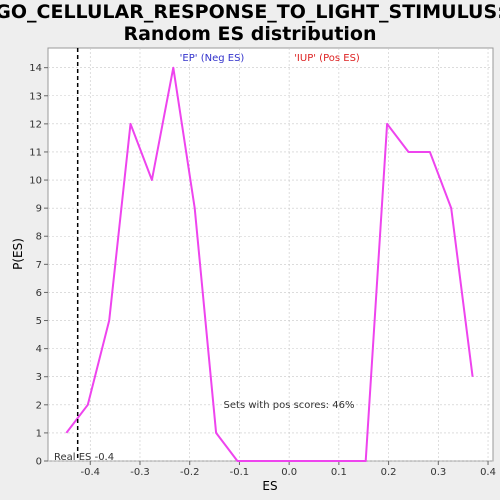 The height and width of the screenshot is (500, 500). Describe the element at coordinates (18, 254) in the screenshot. I see `y-axis-label: P(ES)` at that location.